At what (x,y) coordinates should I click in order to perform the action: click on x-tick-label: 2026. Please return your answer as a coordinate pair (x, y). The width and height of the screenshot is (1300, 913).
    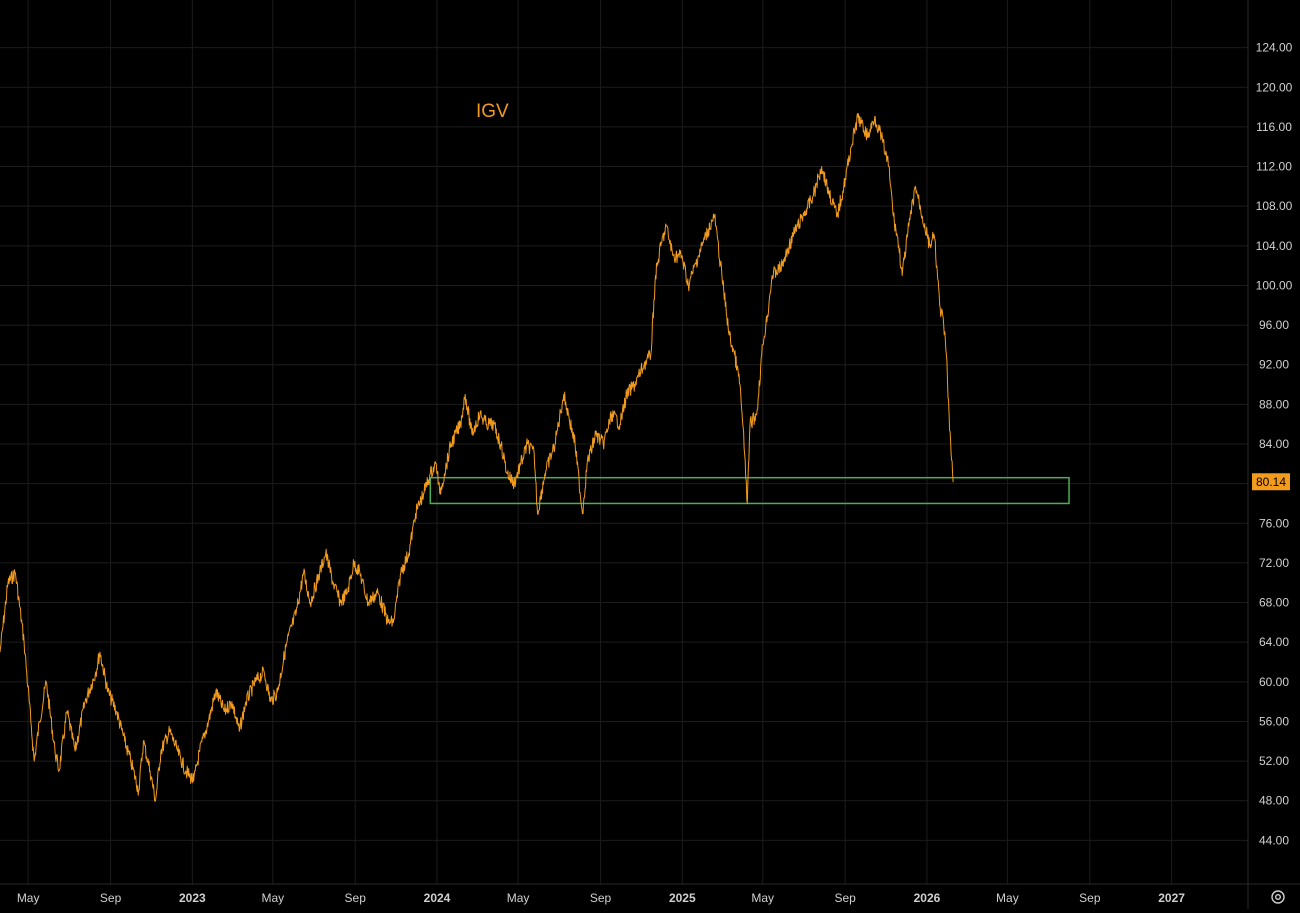
    Looking at the image, I should click on (927, 898).